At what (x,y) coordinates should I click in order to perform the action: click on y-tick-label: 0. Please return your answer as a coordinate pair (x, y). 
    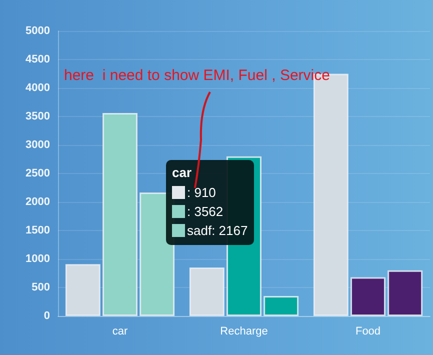
    Looking at the image, I should click on (47, 316).